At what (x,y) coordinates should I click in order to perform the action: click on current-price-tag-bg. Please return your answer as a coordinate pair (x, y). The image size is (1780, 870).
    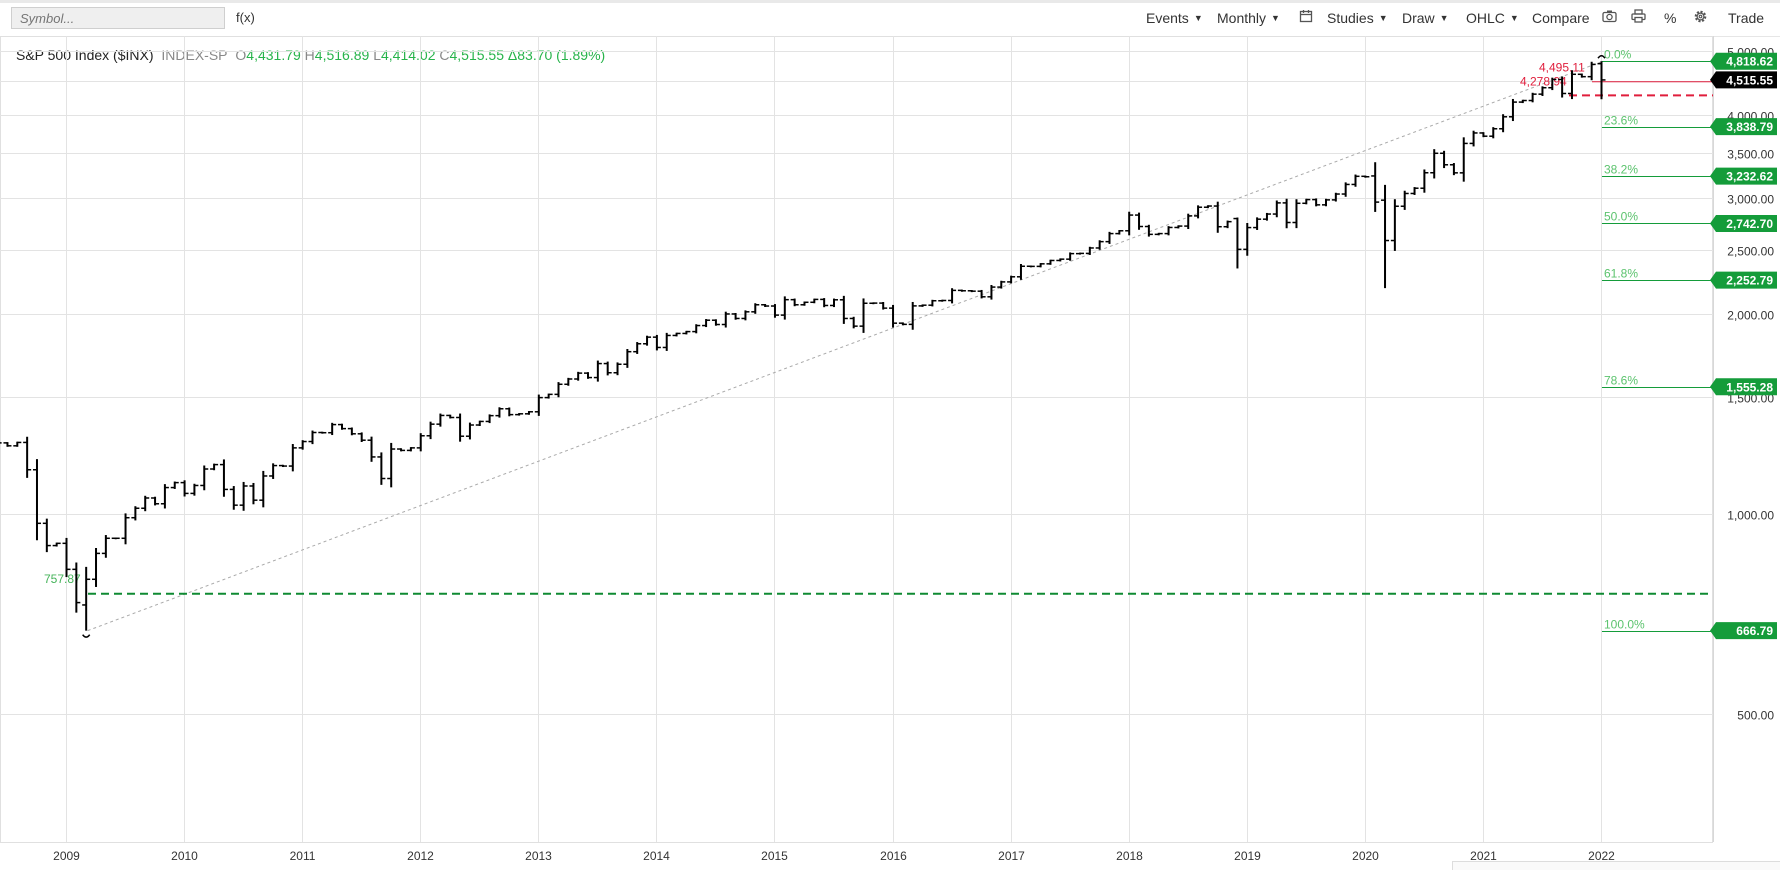
    Looking at the image, I should click on (1743, 80).